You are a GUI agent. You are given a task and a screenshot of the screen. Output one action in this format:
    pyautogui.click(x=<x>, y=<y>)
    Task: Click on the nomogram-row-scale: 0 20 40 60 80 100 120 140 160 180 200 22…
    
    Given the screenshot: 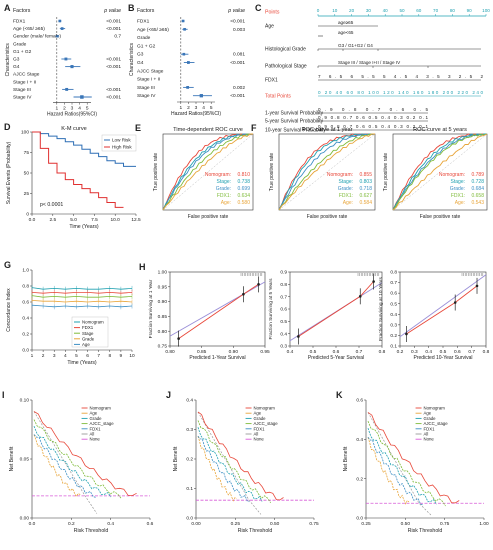 What is the action you would take?
    pyautogui.click(x=400, y=92)
    